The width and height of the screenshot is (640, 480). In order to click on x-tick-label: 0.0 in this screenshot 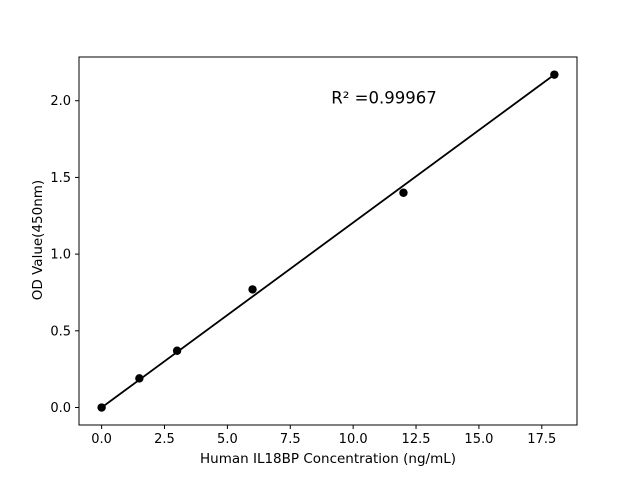, I will do `click(101, 439)`.